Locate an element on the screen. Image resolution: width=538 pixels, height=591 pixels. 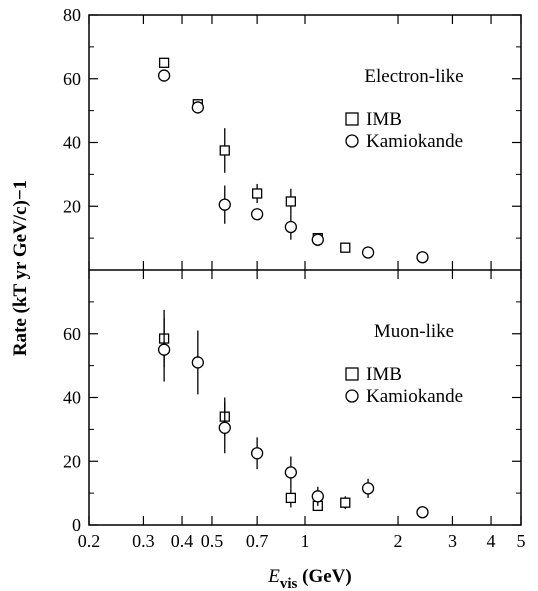
panel-label: Muon-like is located at coordinates (414, 331).